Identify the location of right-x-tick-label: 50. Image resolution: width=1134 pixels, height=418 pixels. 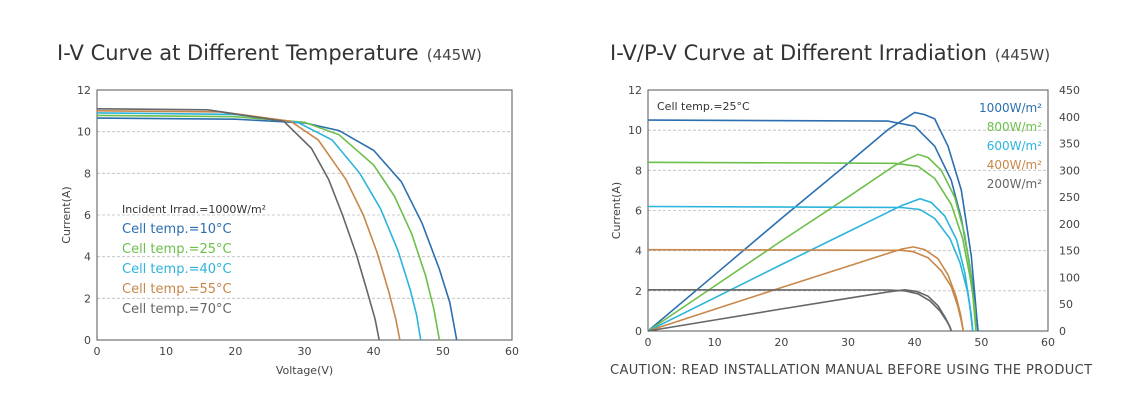
(981, 342).